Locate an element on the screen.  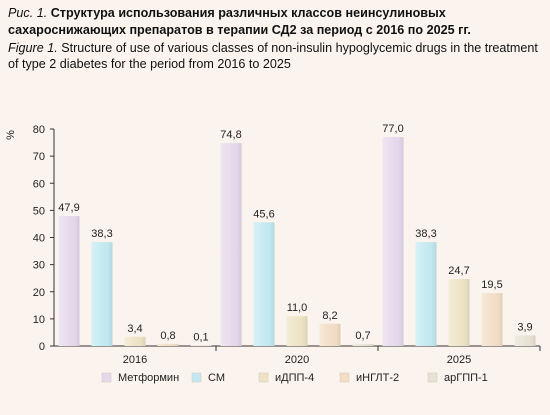
y-tick-label: 50 is located at coordinates (39, 211).